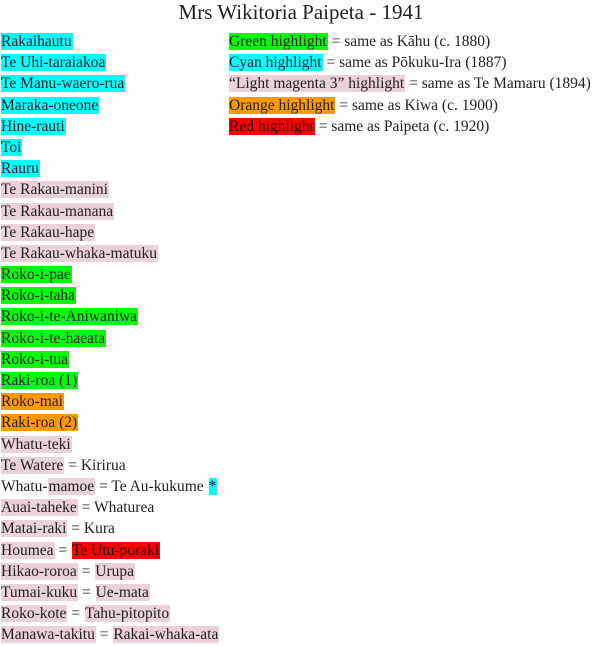 This screenshot has height=646, width=602. What do you see at coordinates (35, 359) in the screenshot?
I see `highlighted-name: Roko-i-tua` at bounding box center [35, 359].